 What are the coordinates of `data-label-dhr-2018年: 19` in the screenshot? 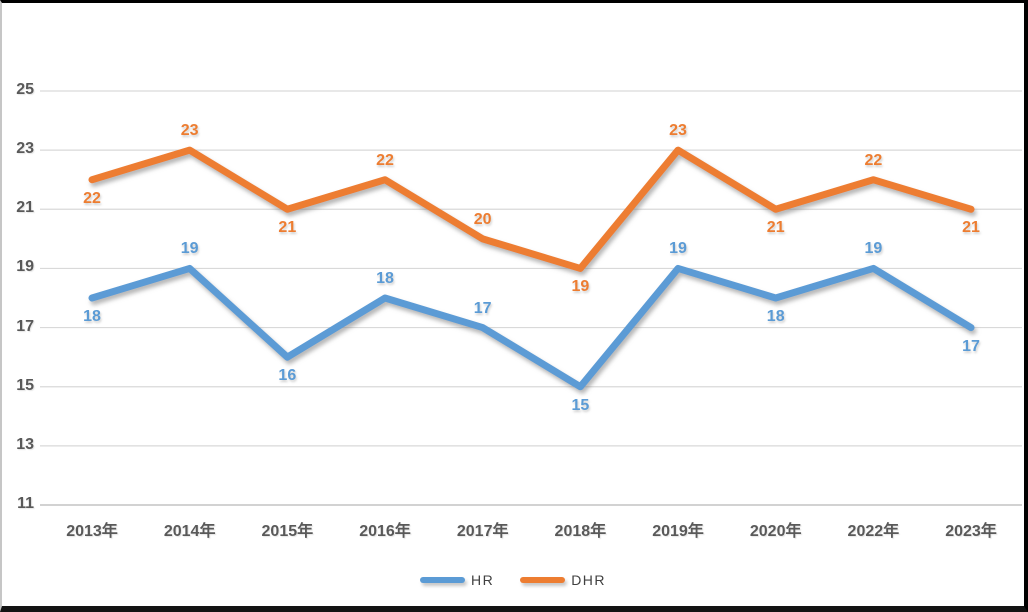 It's located at (580, 287).